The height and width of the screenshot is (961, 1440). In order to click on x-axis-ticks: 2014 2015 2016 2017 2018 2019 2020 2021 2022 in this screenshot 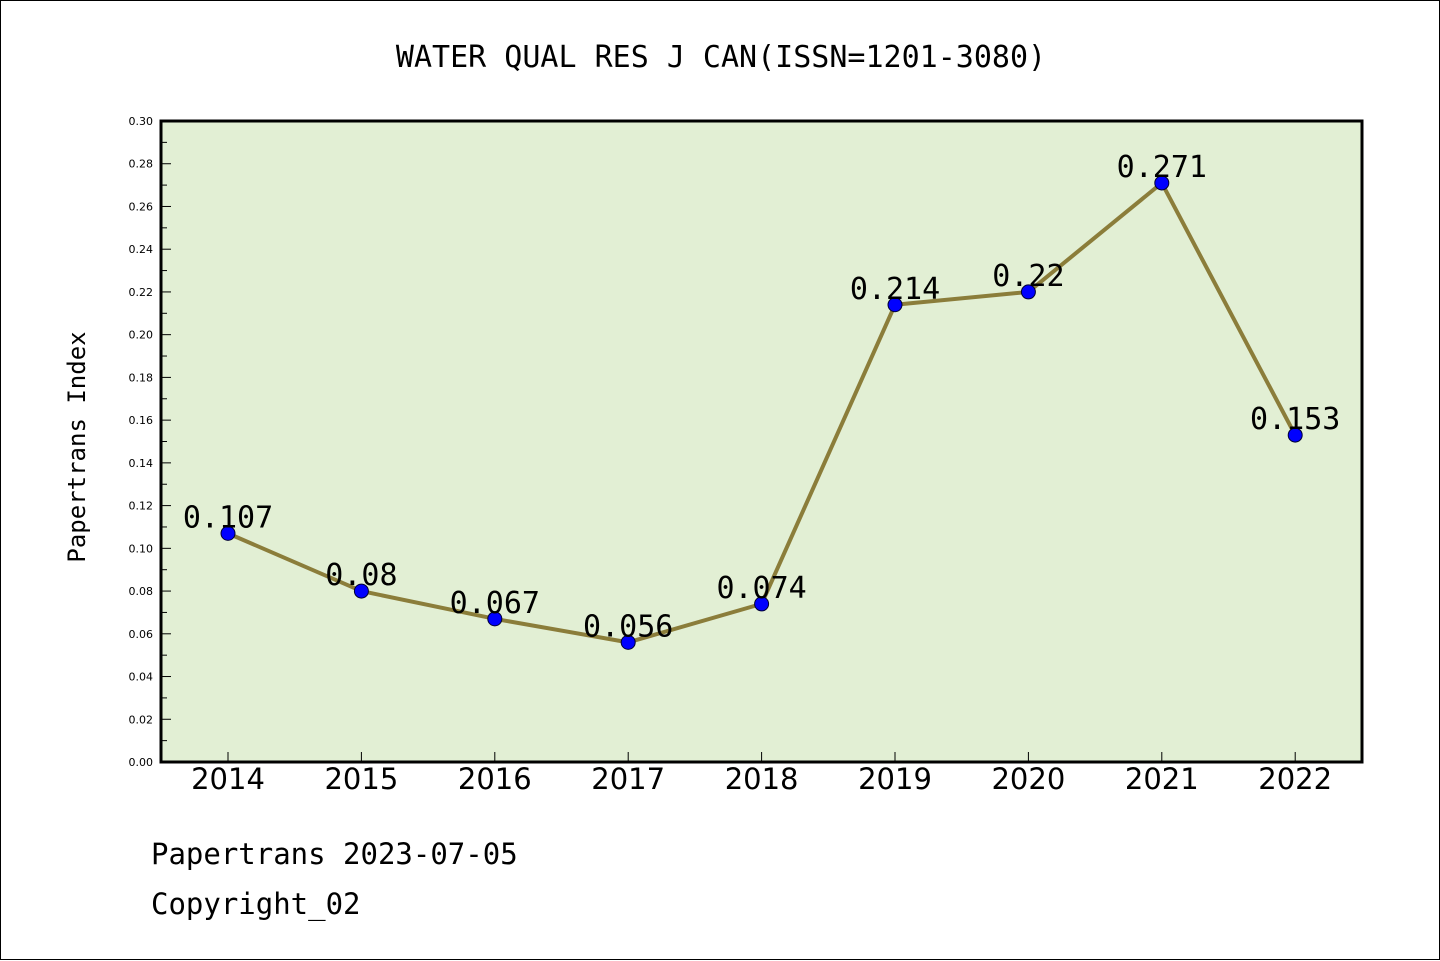, I will do `click(761, 774)`.